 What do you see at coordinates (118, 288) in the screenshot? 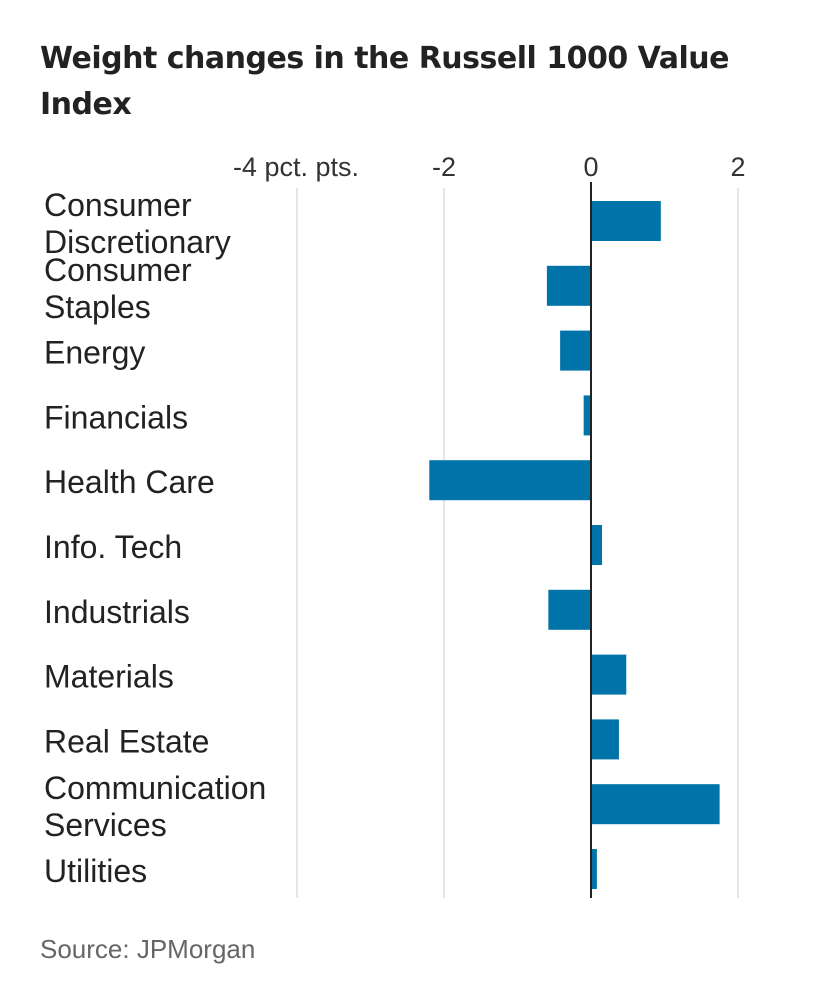
I see `category-label: Consumer Staples` at bounding box center [118, 288].